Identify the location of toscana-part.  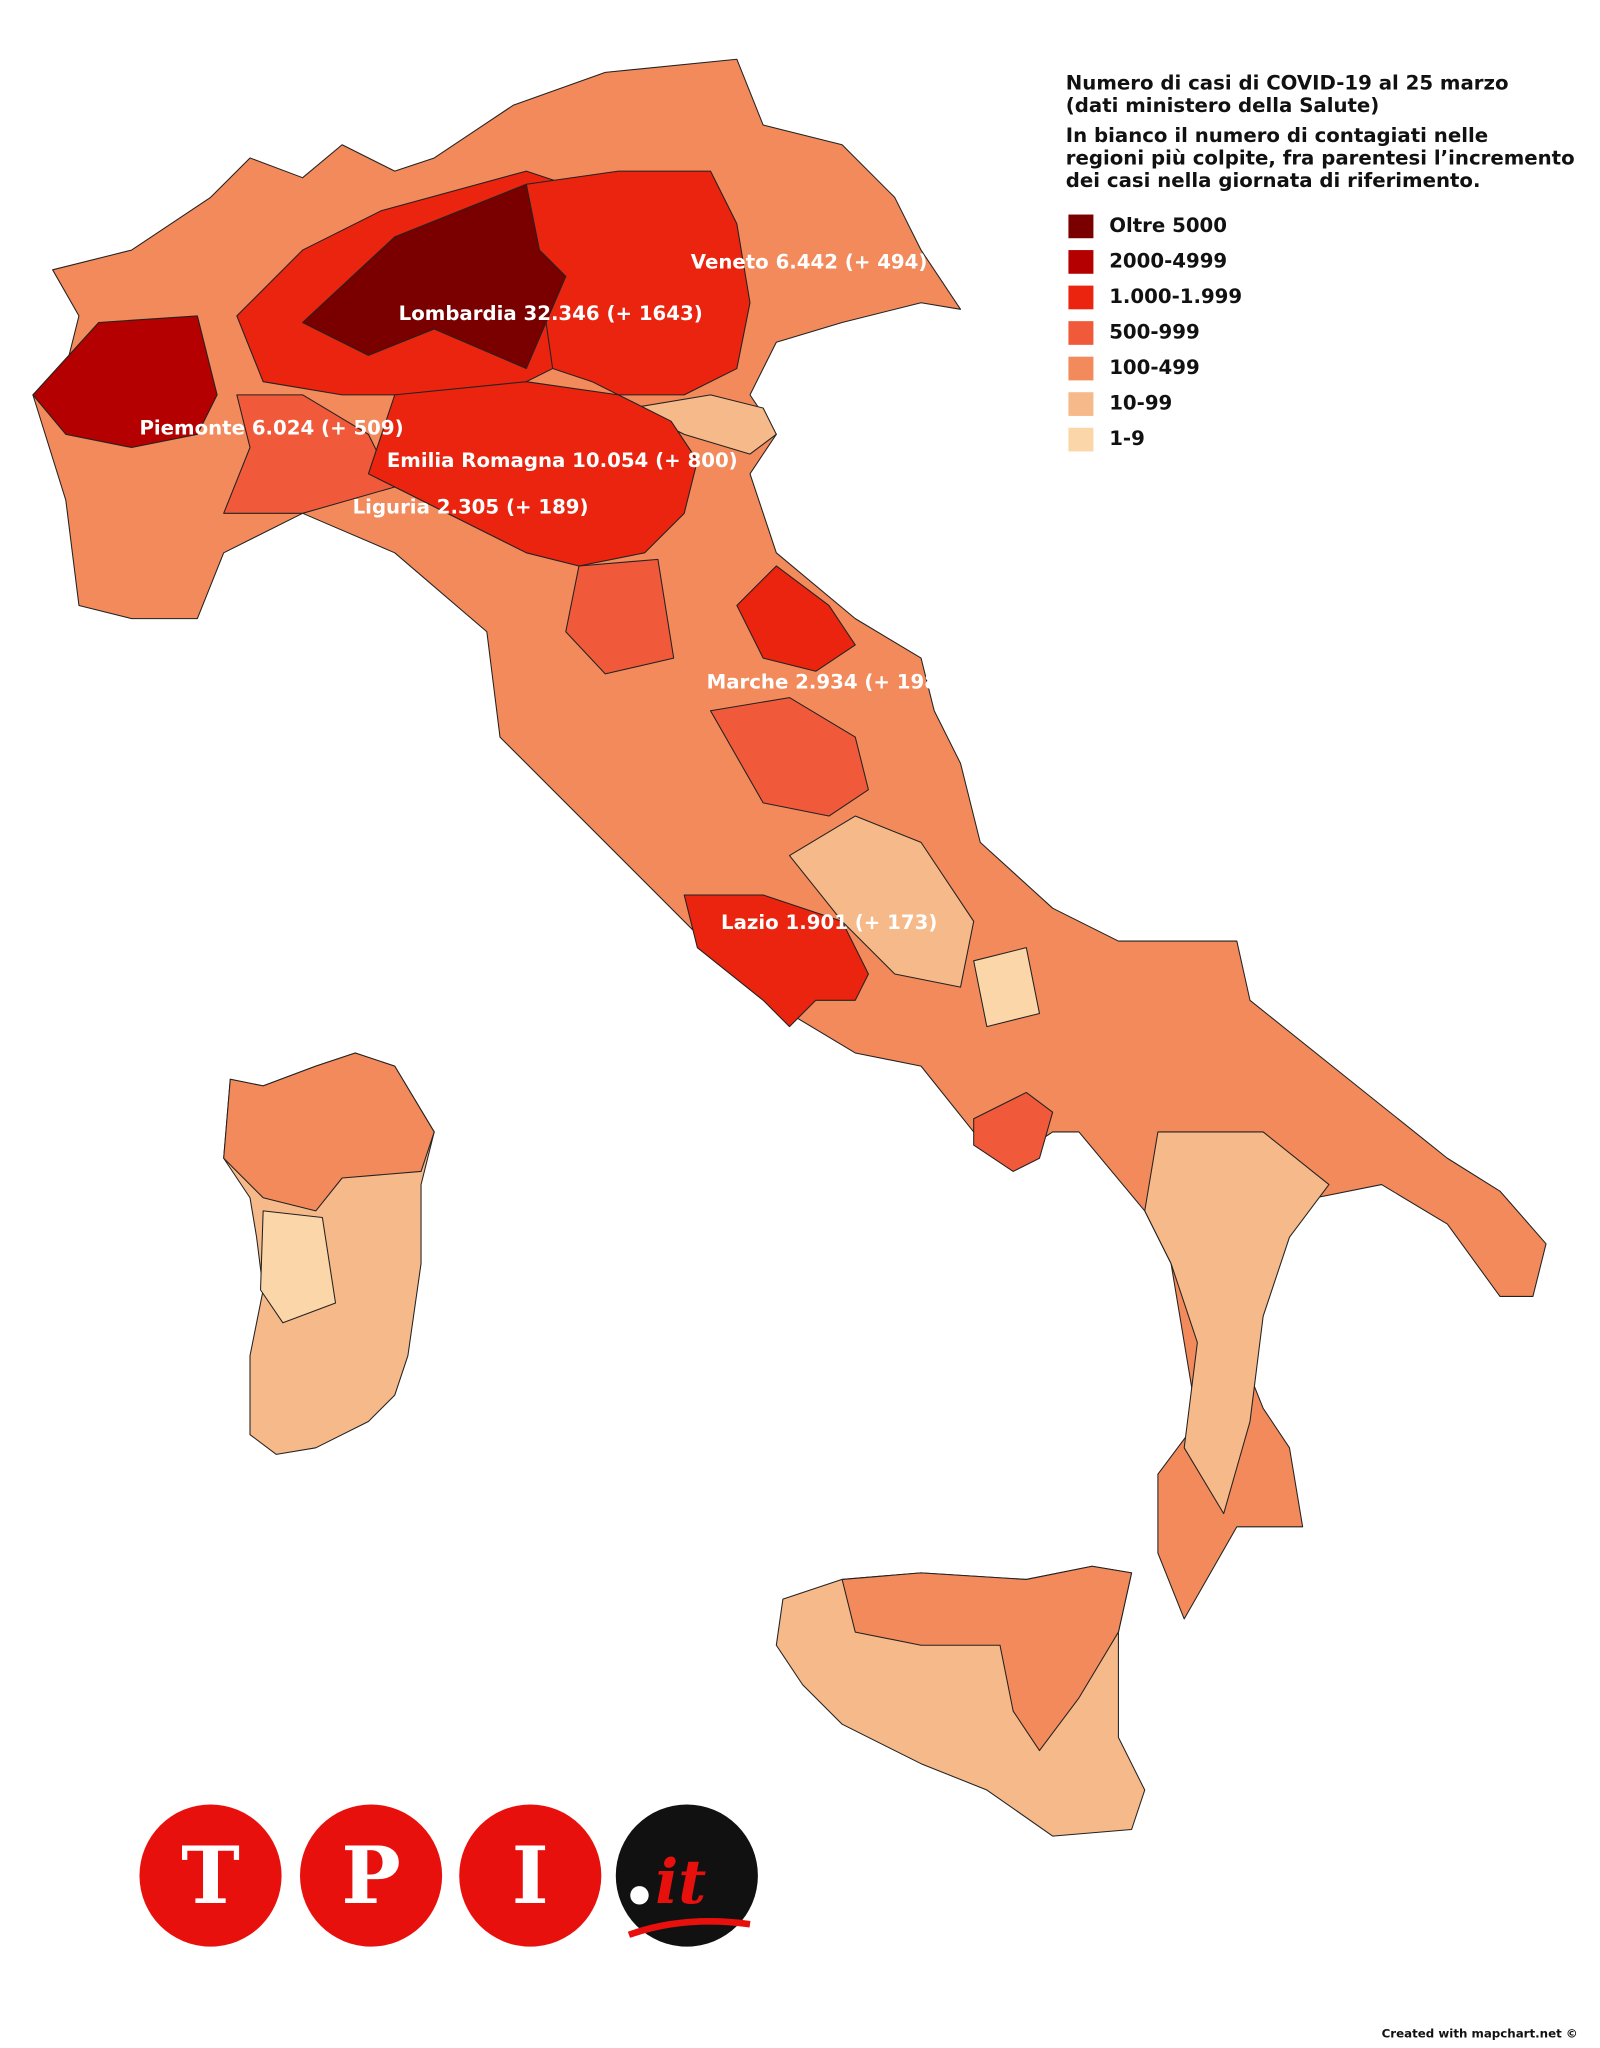
(620, 616).